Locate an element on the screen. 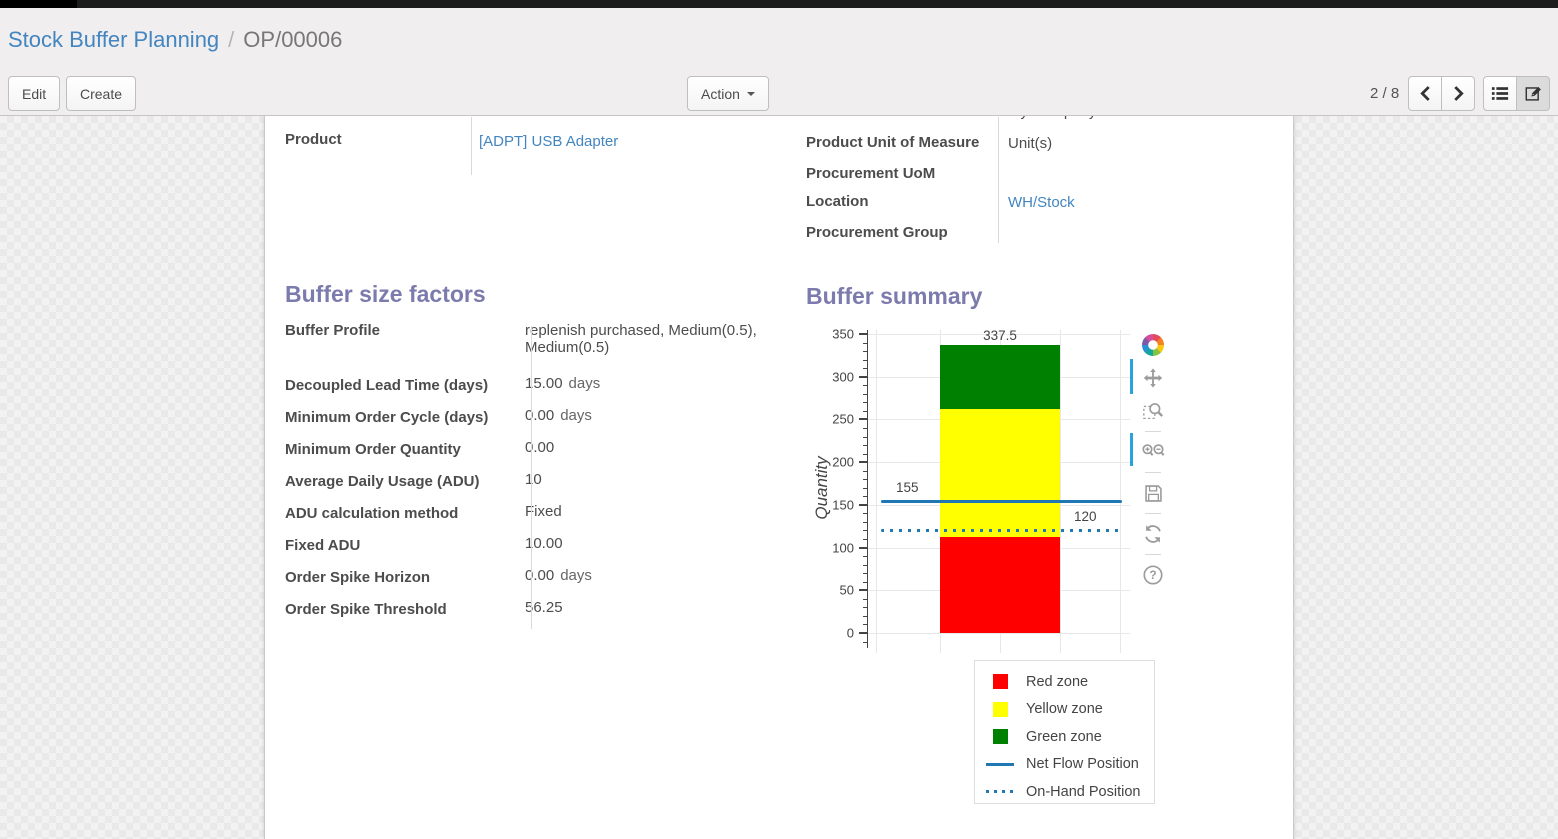 The width and height of the screenshot is (1558, 839). procurement-uom-label: Procurement UoM is located at coordinates (871, 173).